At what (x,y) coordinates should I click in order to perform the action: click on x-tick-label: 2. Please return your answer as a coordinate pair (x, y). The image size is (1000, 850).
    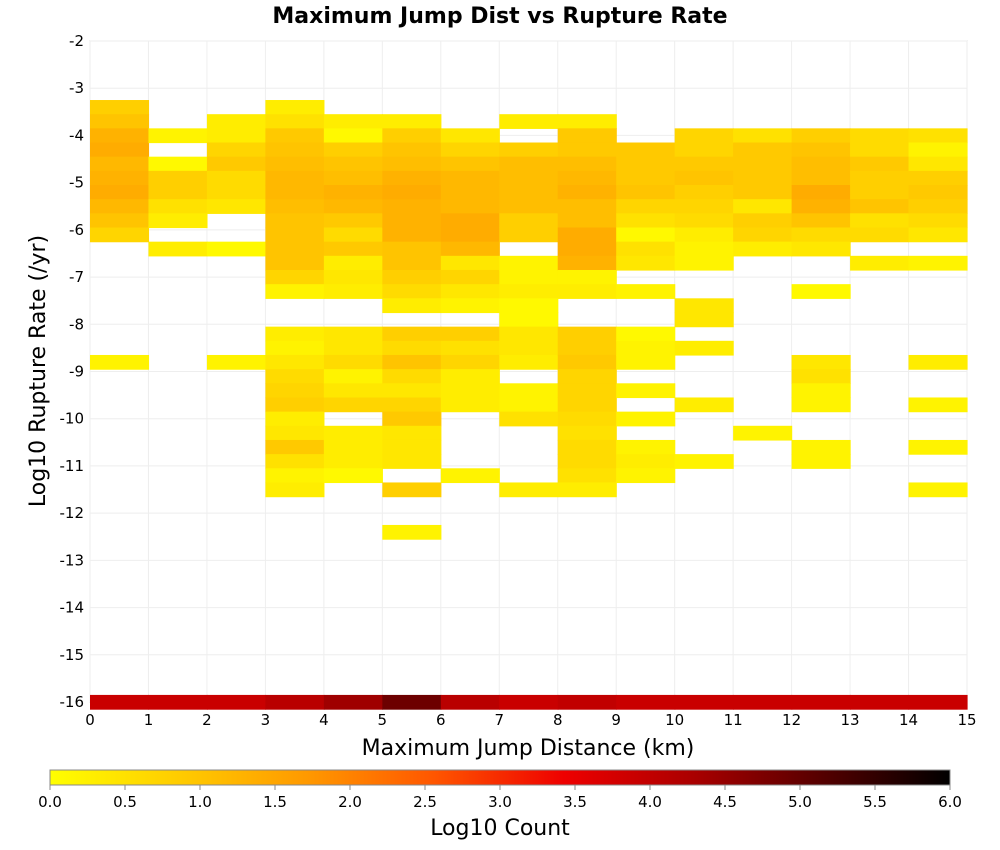
    Looking at the image, I should click on (207, 720).